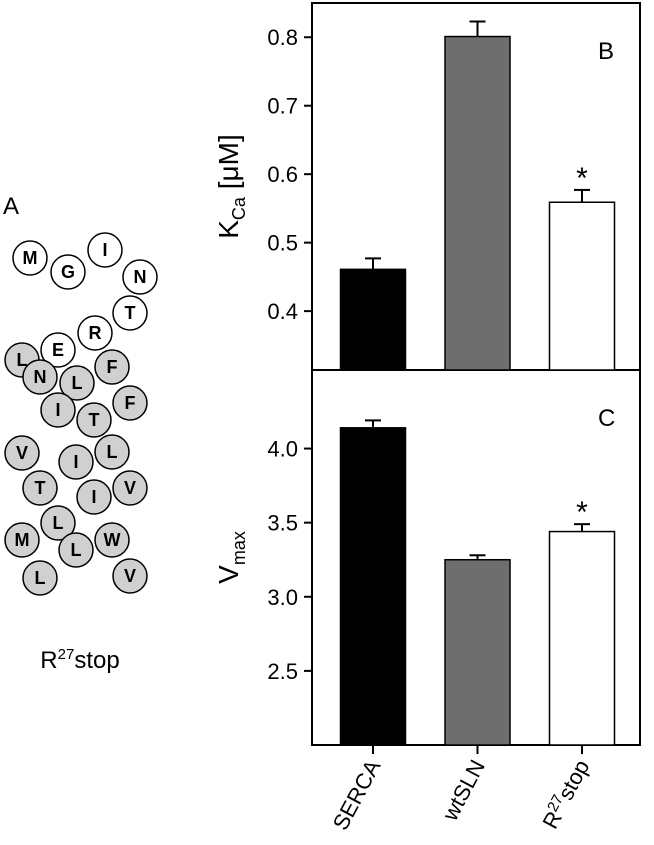 The width and height of the screenshot is (654, 845). I want to click on y-tick-label: 4.0, so click(282, 449).